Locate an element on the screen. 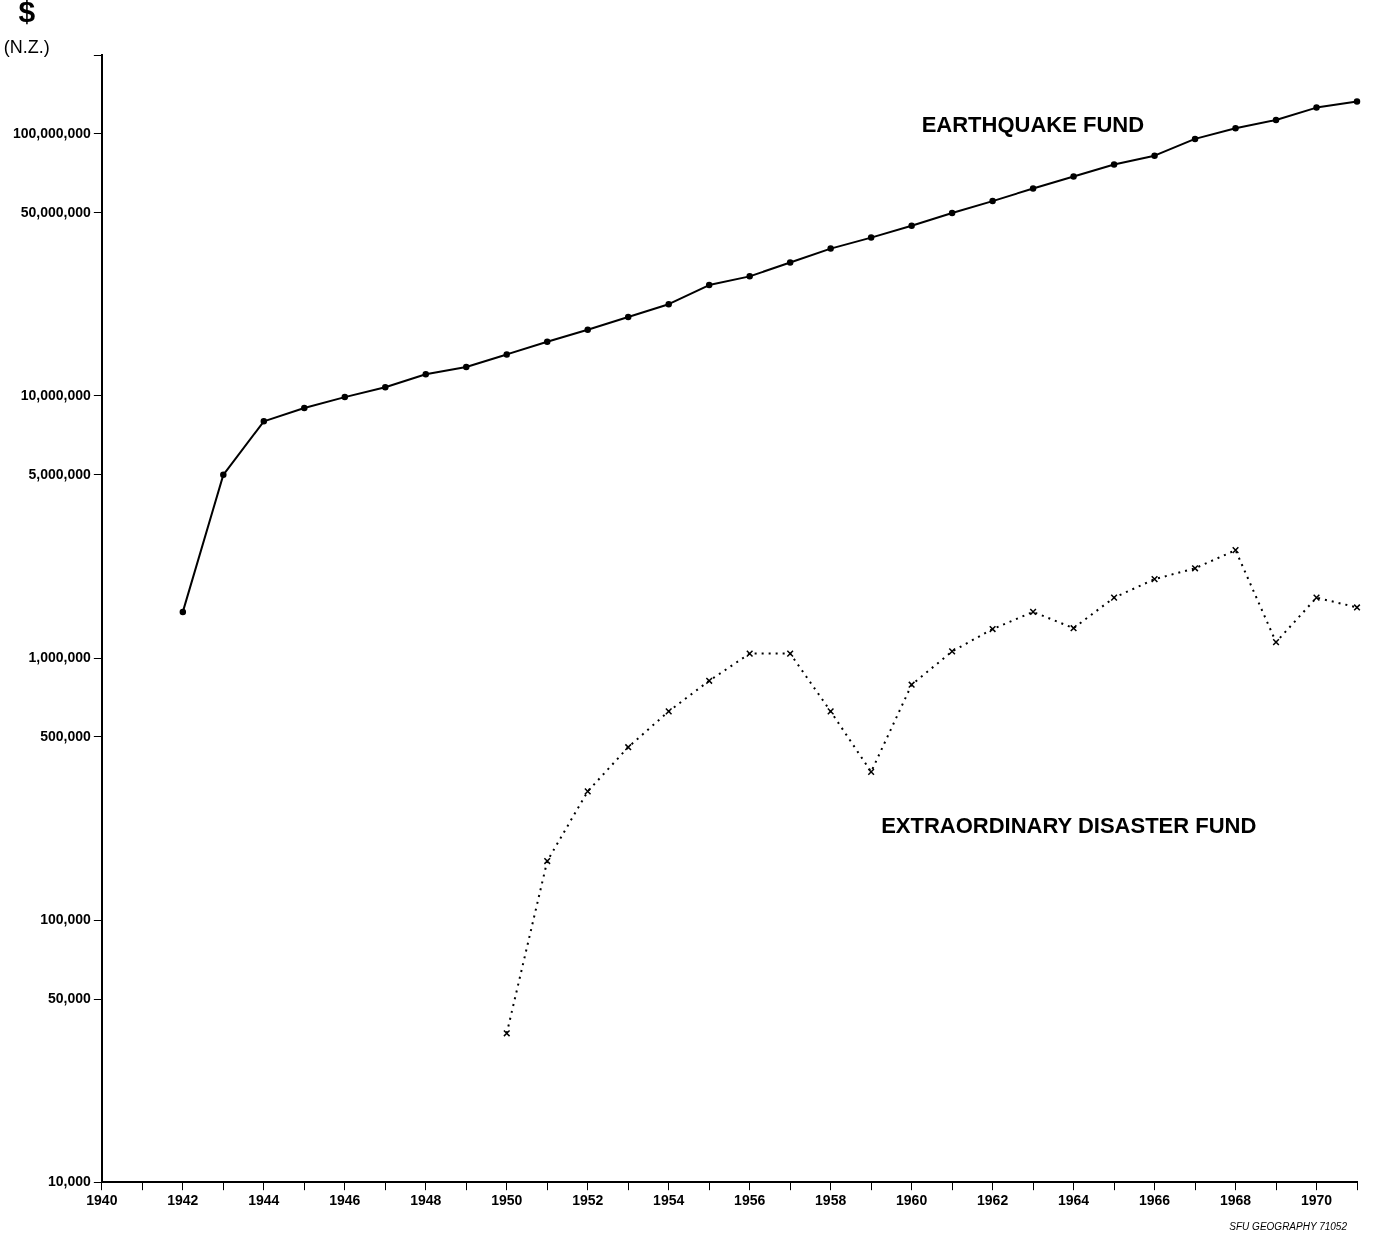 This screenshot has height=1238, width=1377. y-tick-label: 50,000 is located at coordinates (70, 997).